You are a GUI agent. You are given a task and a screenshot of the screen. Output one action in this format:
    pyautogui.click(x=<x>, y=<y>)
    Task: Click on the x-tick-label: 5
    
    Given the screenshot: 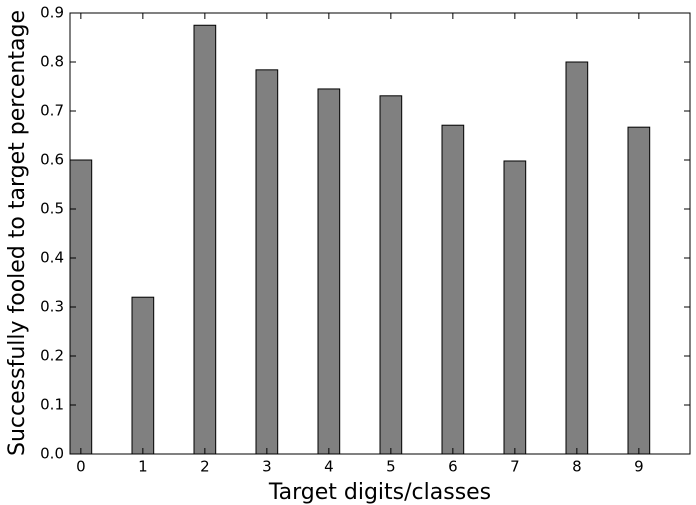 What is the action you would take?
    pyautogui.click(x=391, y=467)
    